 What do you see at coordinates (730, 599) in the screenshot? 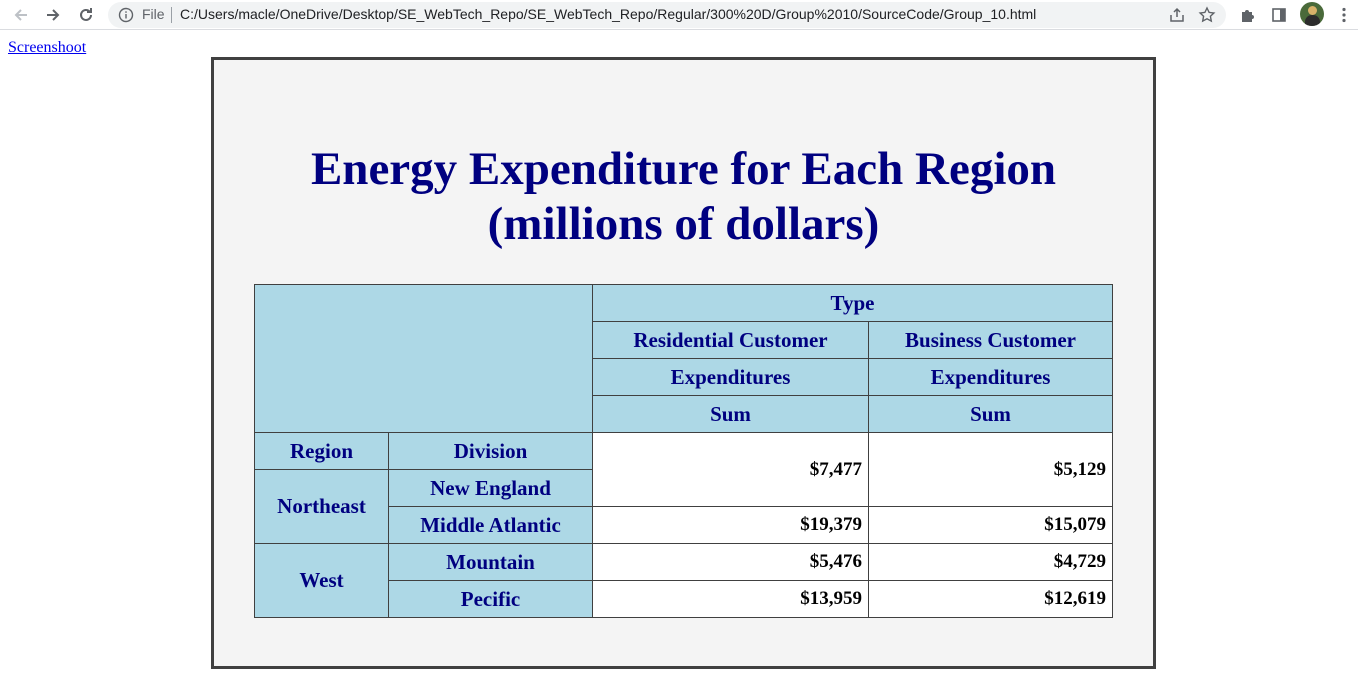
I see `table-cell-residential: $13,959` at bounding box center [730, 599].